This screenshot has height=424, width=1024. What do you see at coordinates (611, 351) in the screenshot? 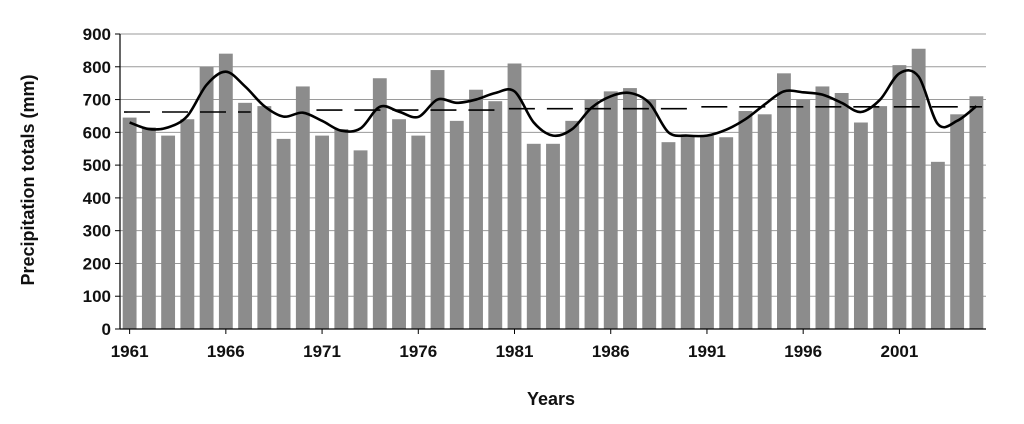
I see `x-tick-label-1986: 1986` at bounding box center [611, 351].